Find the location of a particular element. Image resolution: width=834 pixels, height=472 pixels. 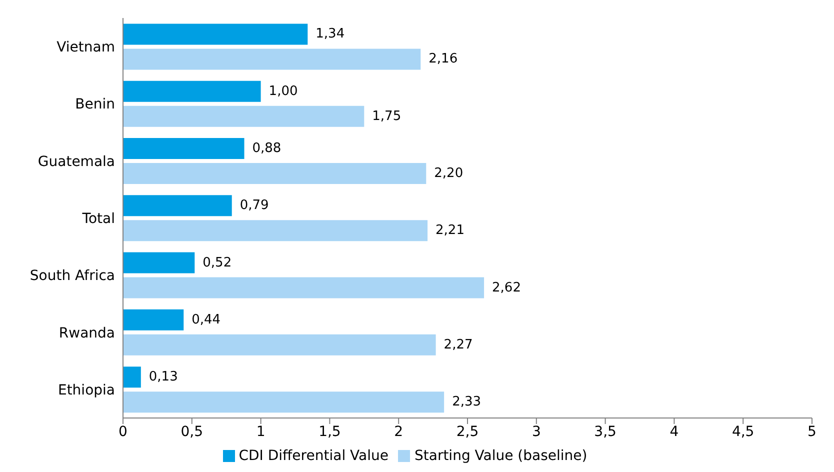

x-tick-label: 2,5 is located at coordinates (467, 432).